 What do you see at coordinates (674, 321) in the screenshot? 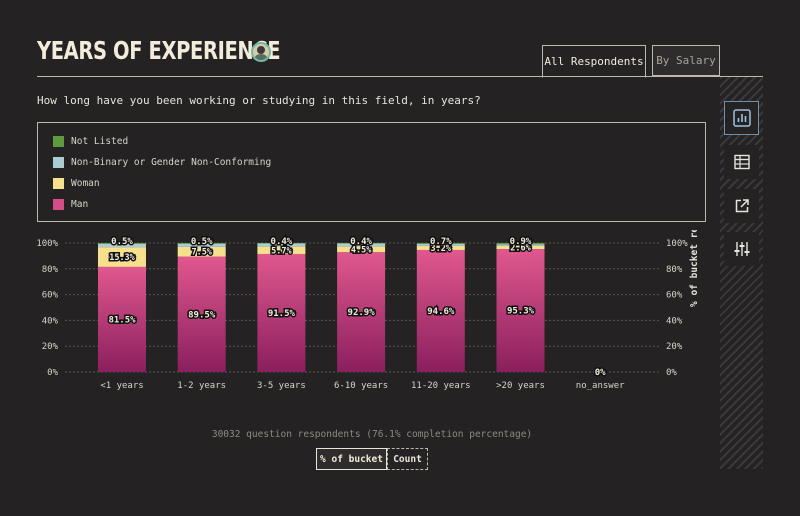
I see `y-tick-label-right: 40%` at bounding box center [674, 321].